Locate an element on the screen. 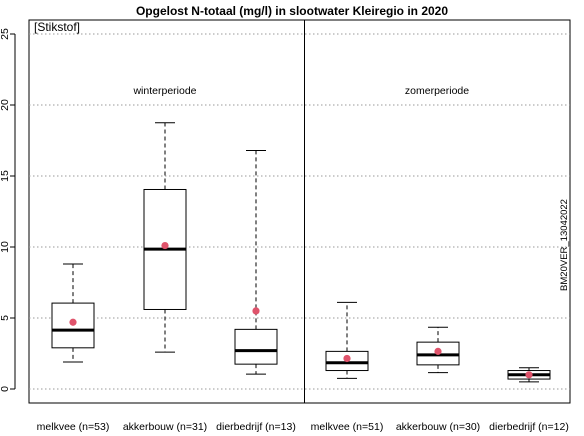  x-tick-label: melkvee (n=51) is located at coordinates (347, 427).